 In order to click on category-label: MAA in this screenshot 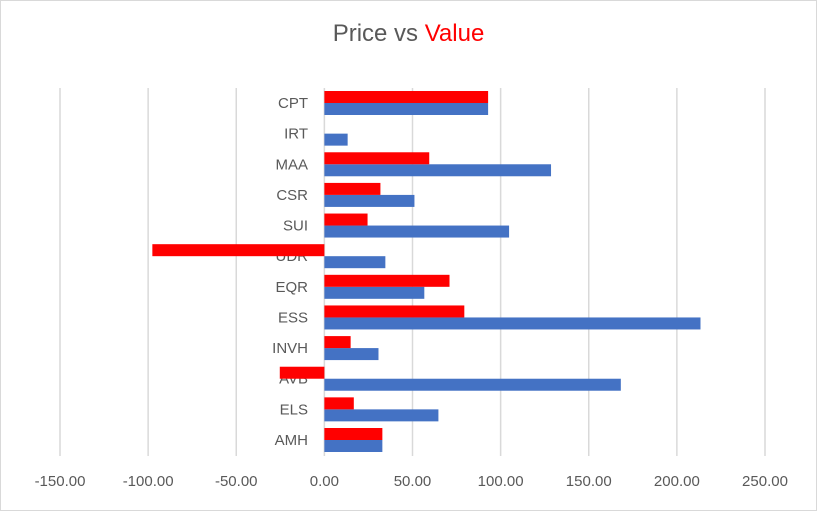, I will do `click(291, 164)`.